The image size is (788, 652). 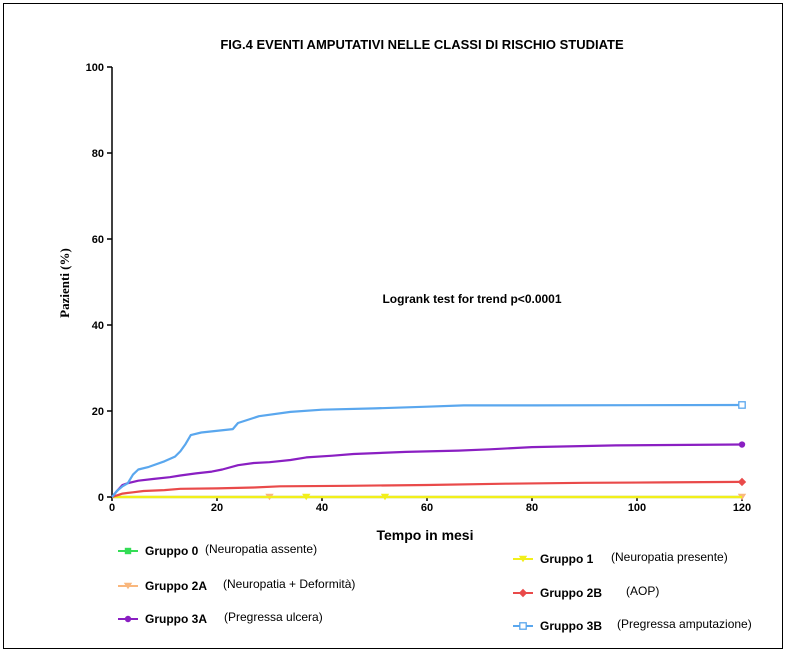 I want to click on x-axis-label: Tempo in mesi, so click(x=425, y=535).